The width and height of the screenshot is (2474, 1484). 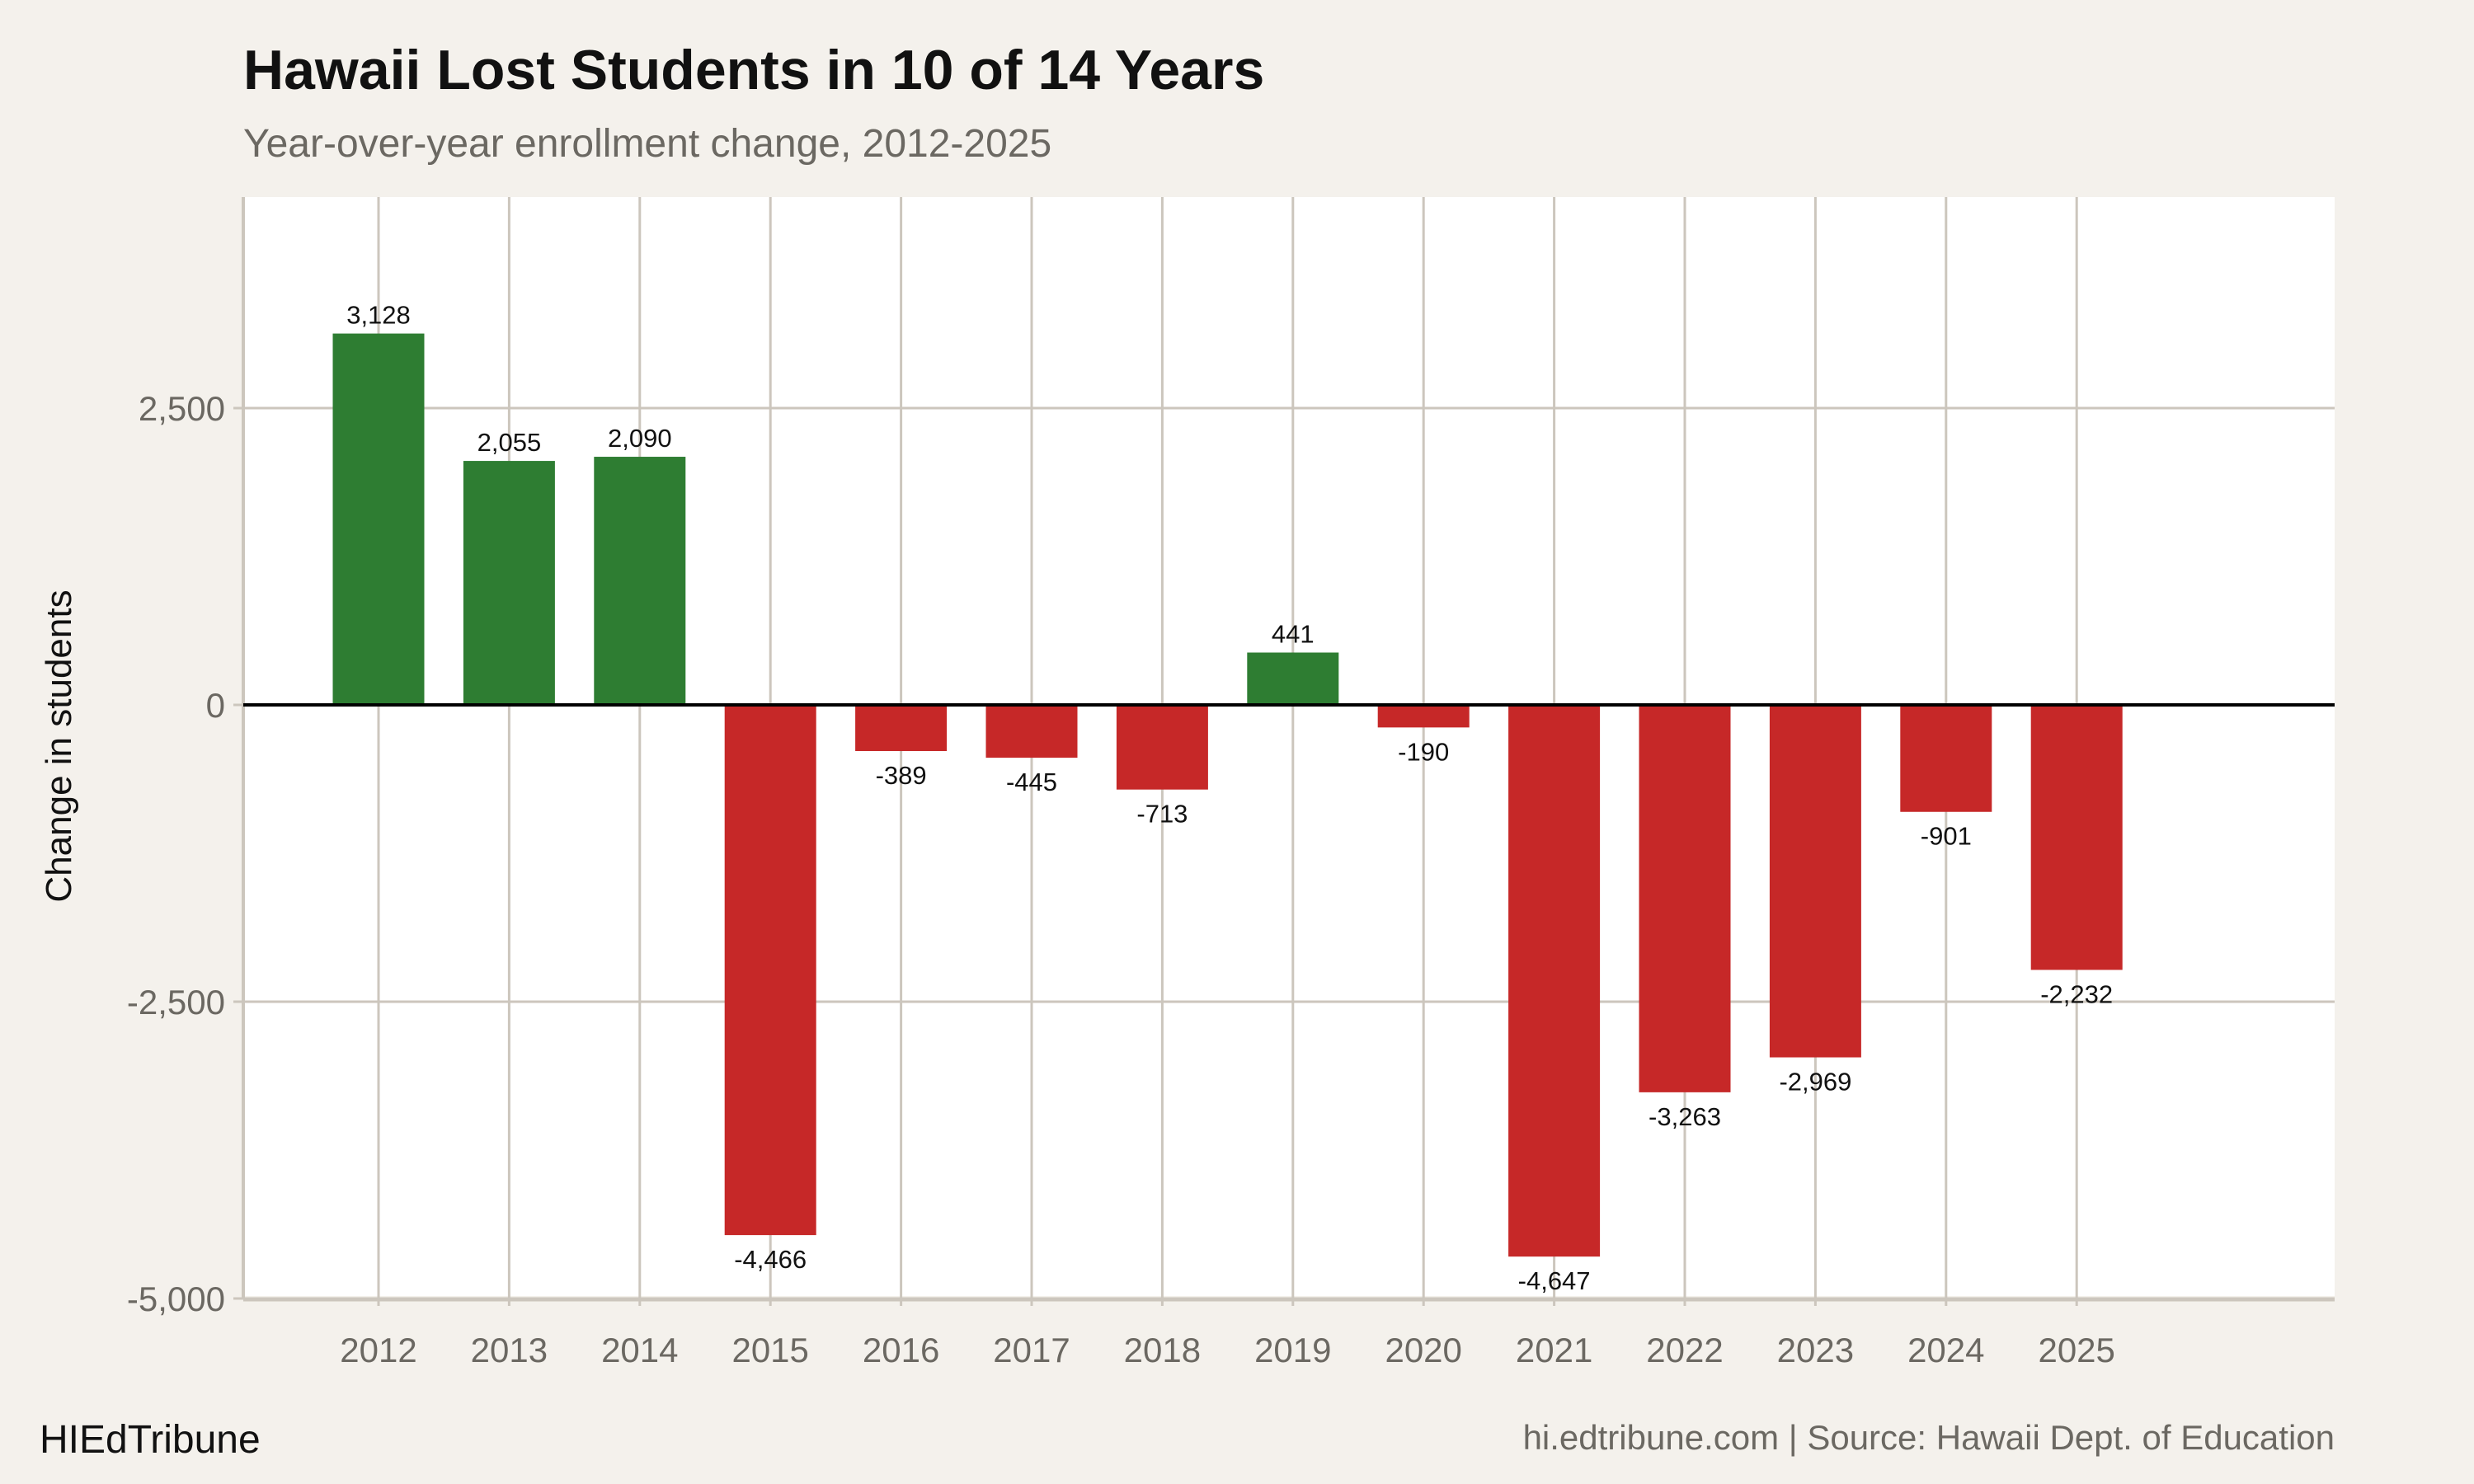 I want to click on data-label-2019: 441, so click(x=1293, y=633).